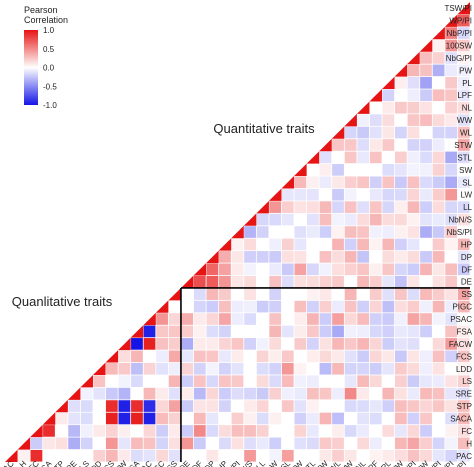 The width and height of the screenshot is (474, 467). I want to click on column-label: FSA, so click(133, 463).